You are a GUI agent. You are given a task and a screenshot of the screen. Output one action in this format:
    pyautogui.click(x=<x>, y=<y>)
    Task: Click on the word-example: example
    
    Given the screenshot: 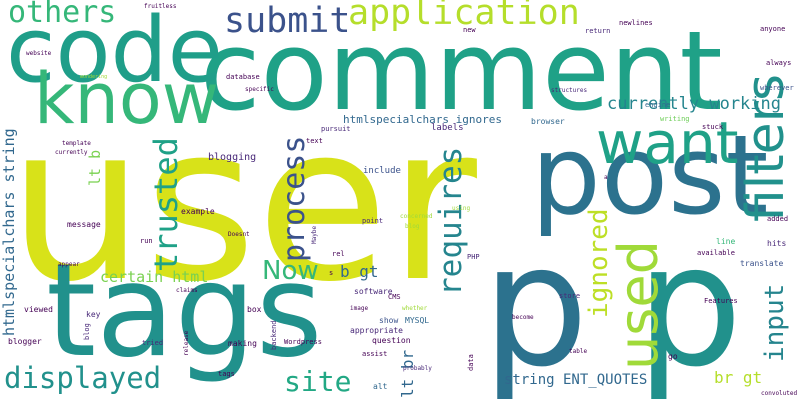 What is the action you would take?
    pyautogui.click(x=198, y=211)
    